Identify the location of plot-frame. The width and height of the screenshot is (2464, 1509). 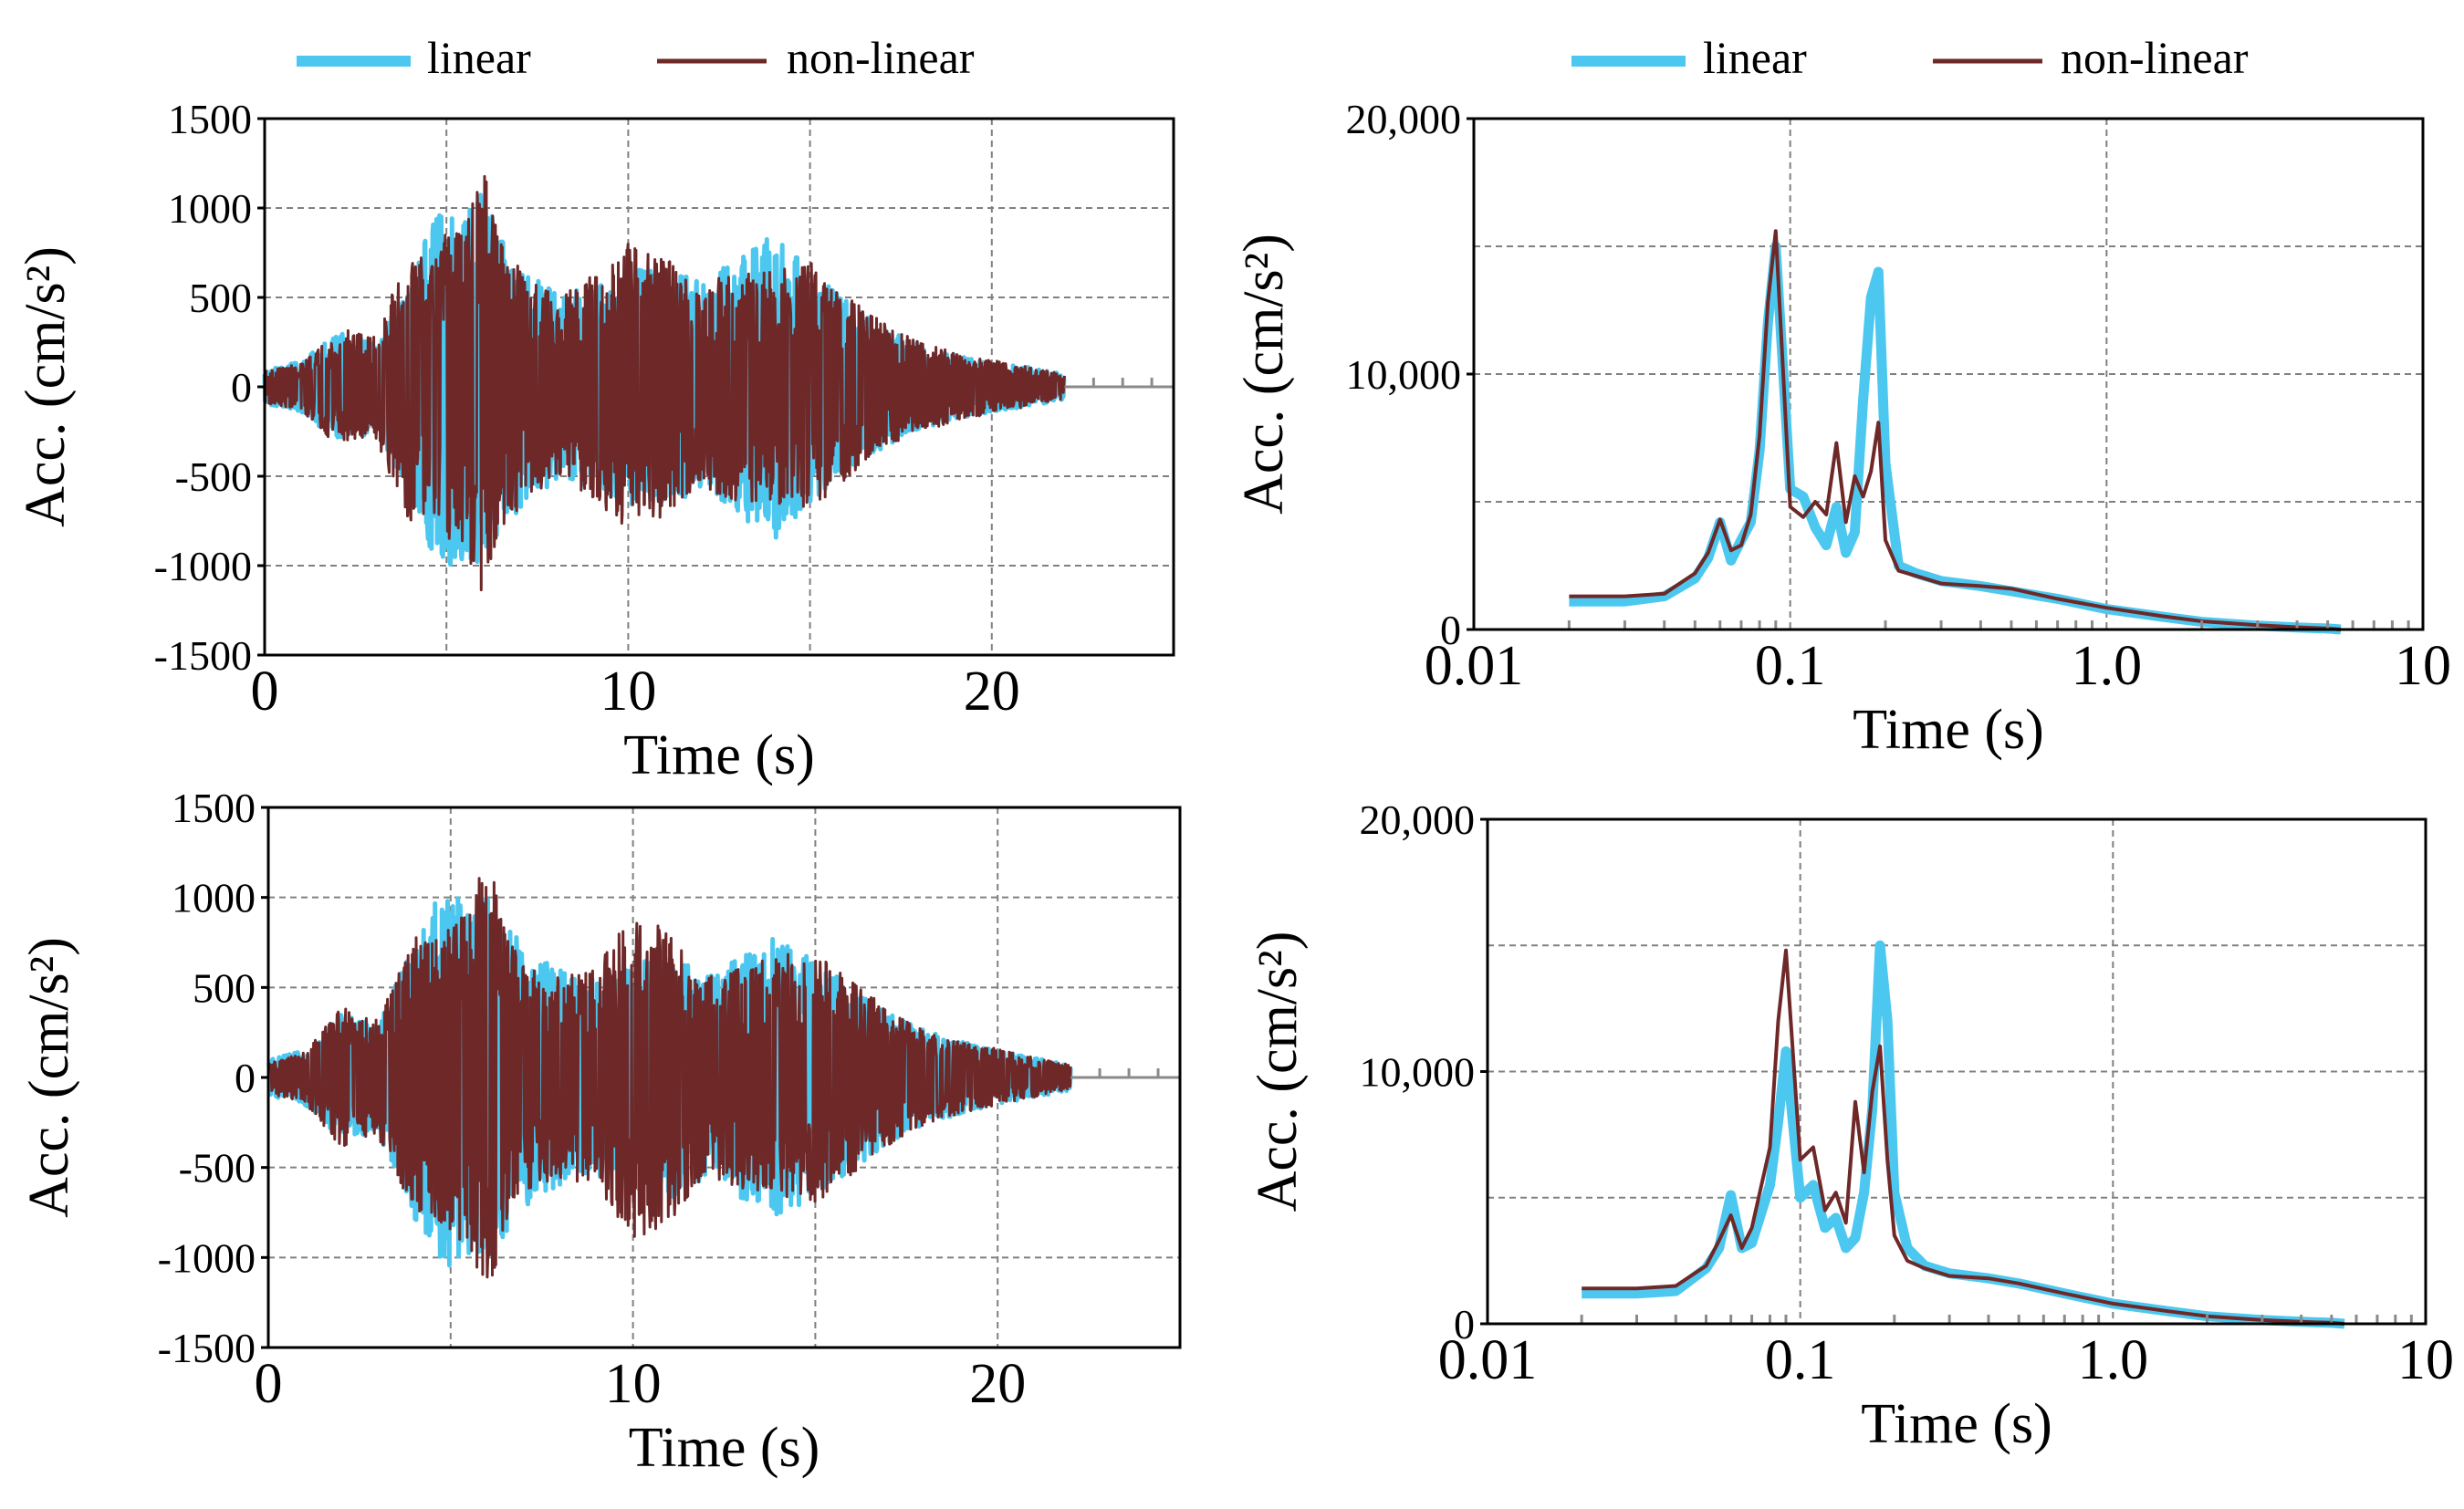
(1956, 1072).